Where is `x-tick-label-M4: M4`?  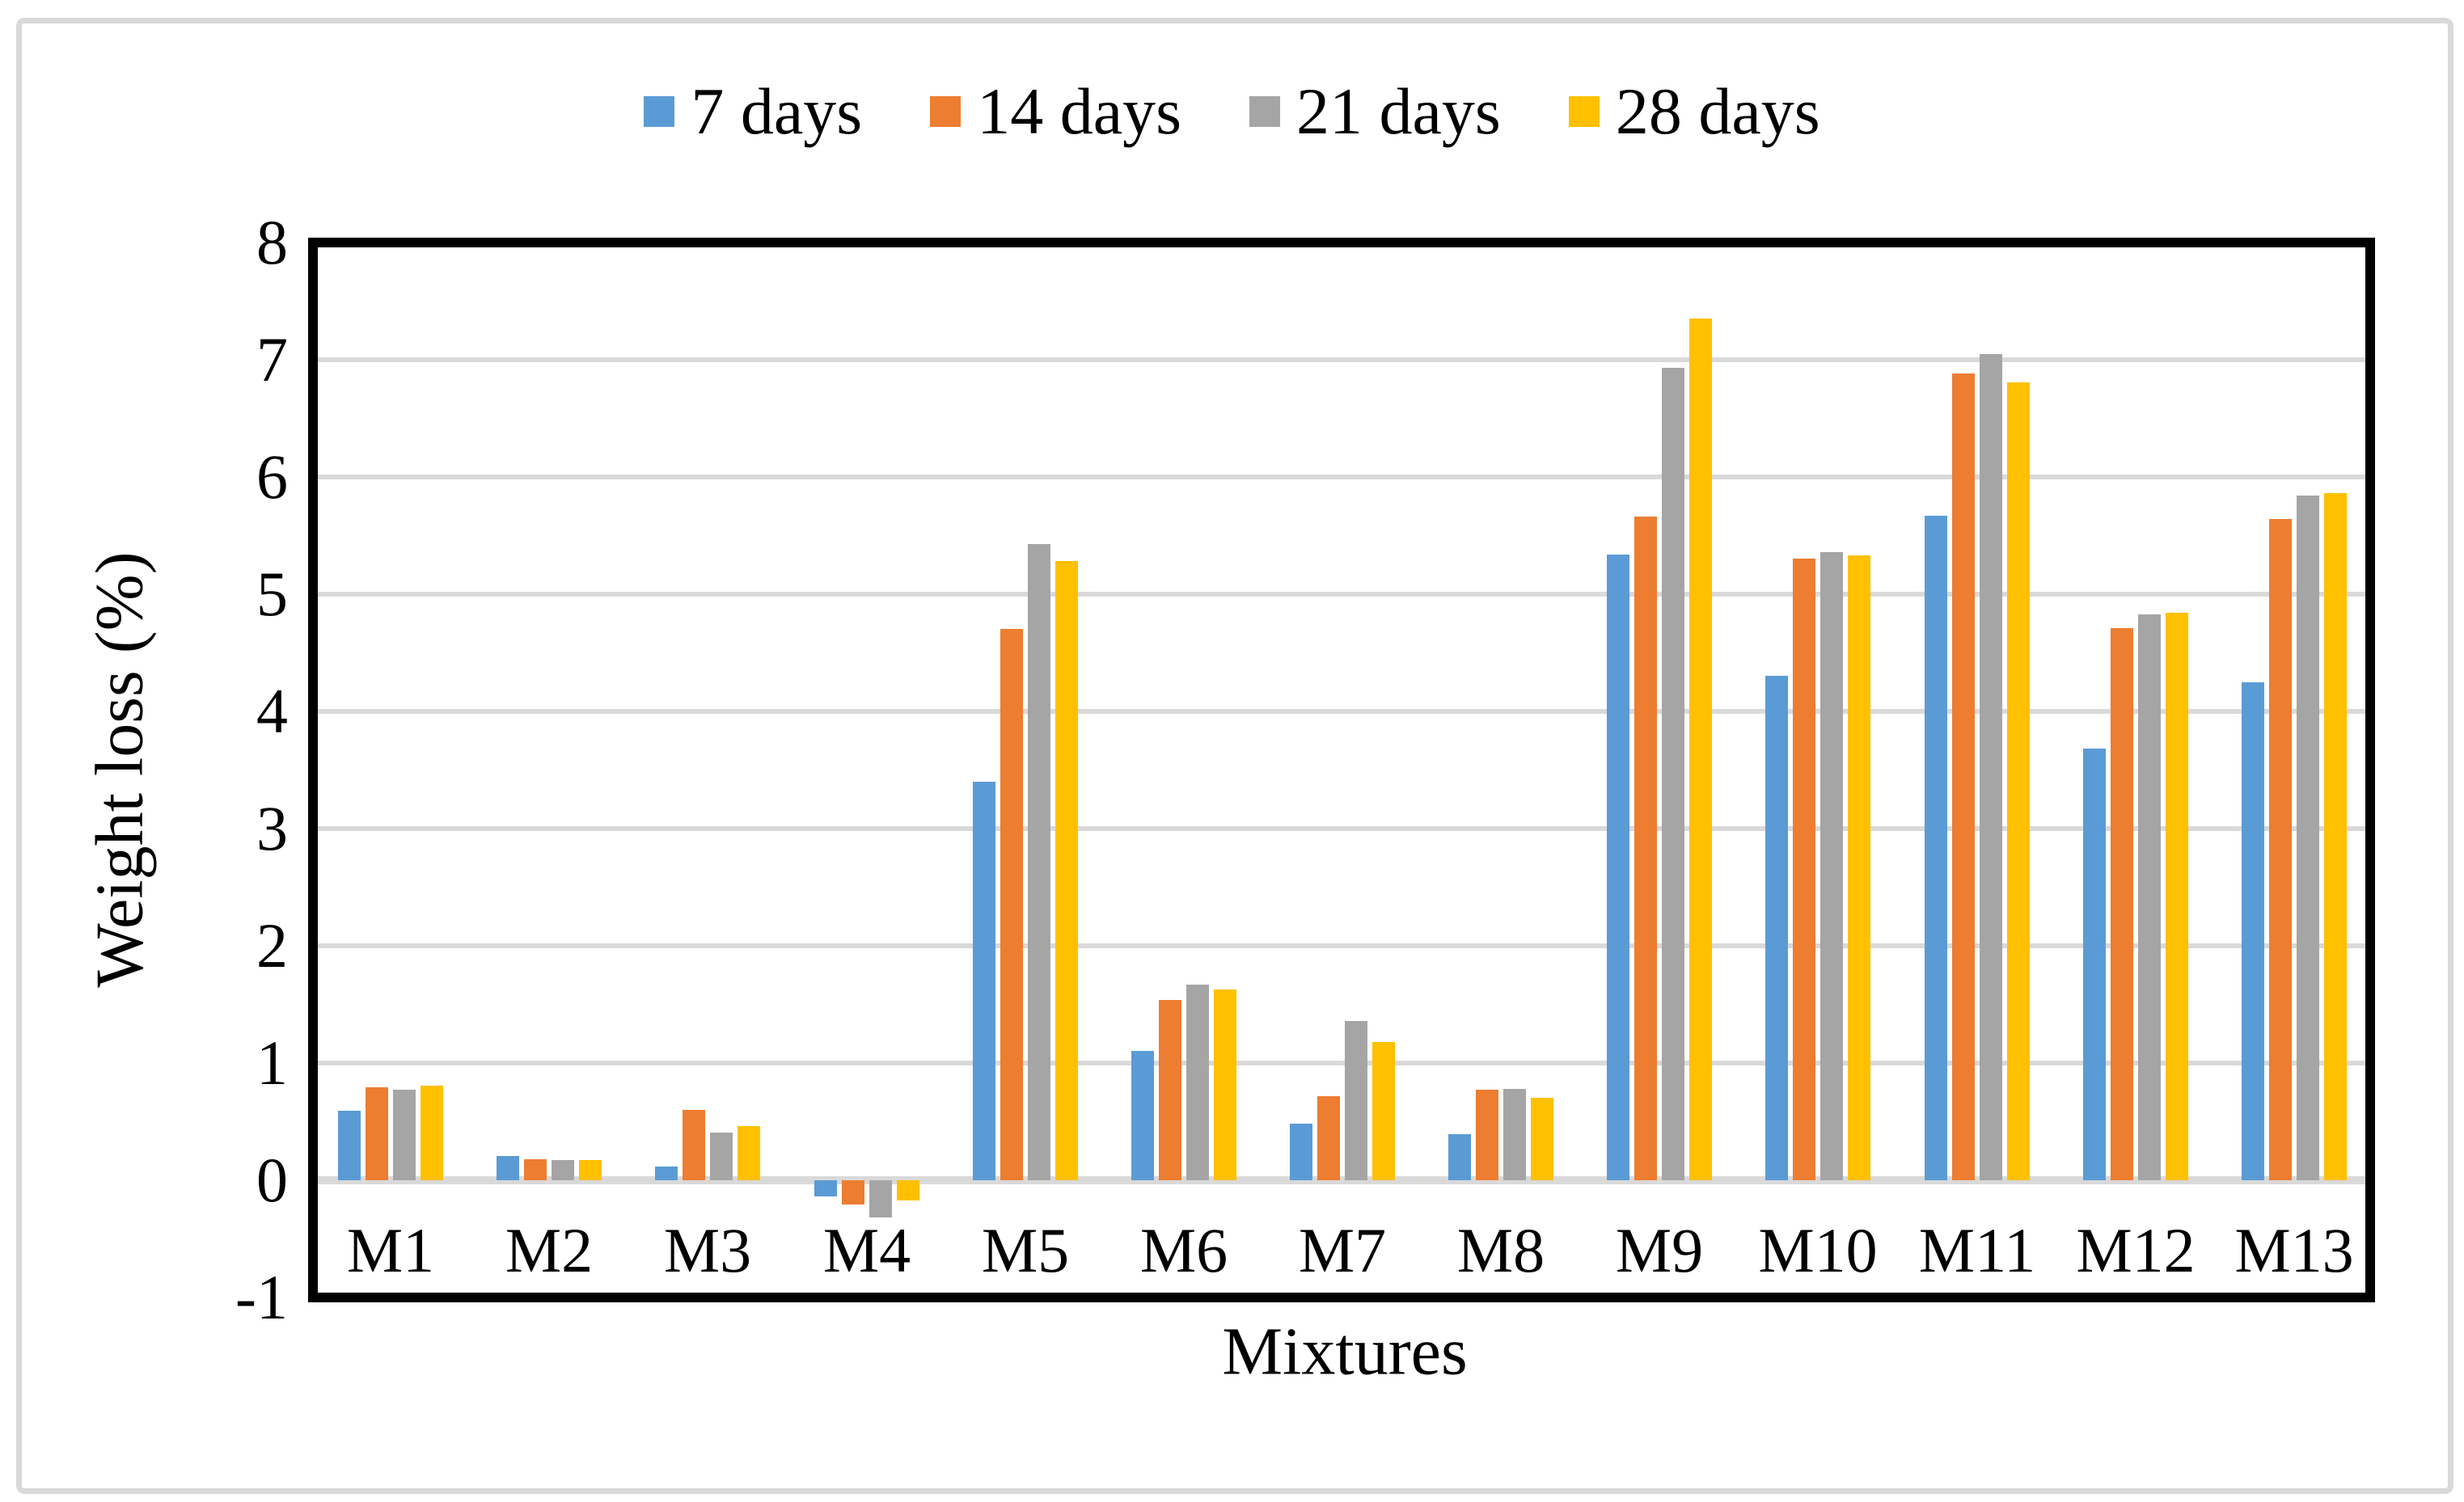 x-tick-label-M4: M4 is located at coordinates (866, 1250).